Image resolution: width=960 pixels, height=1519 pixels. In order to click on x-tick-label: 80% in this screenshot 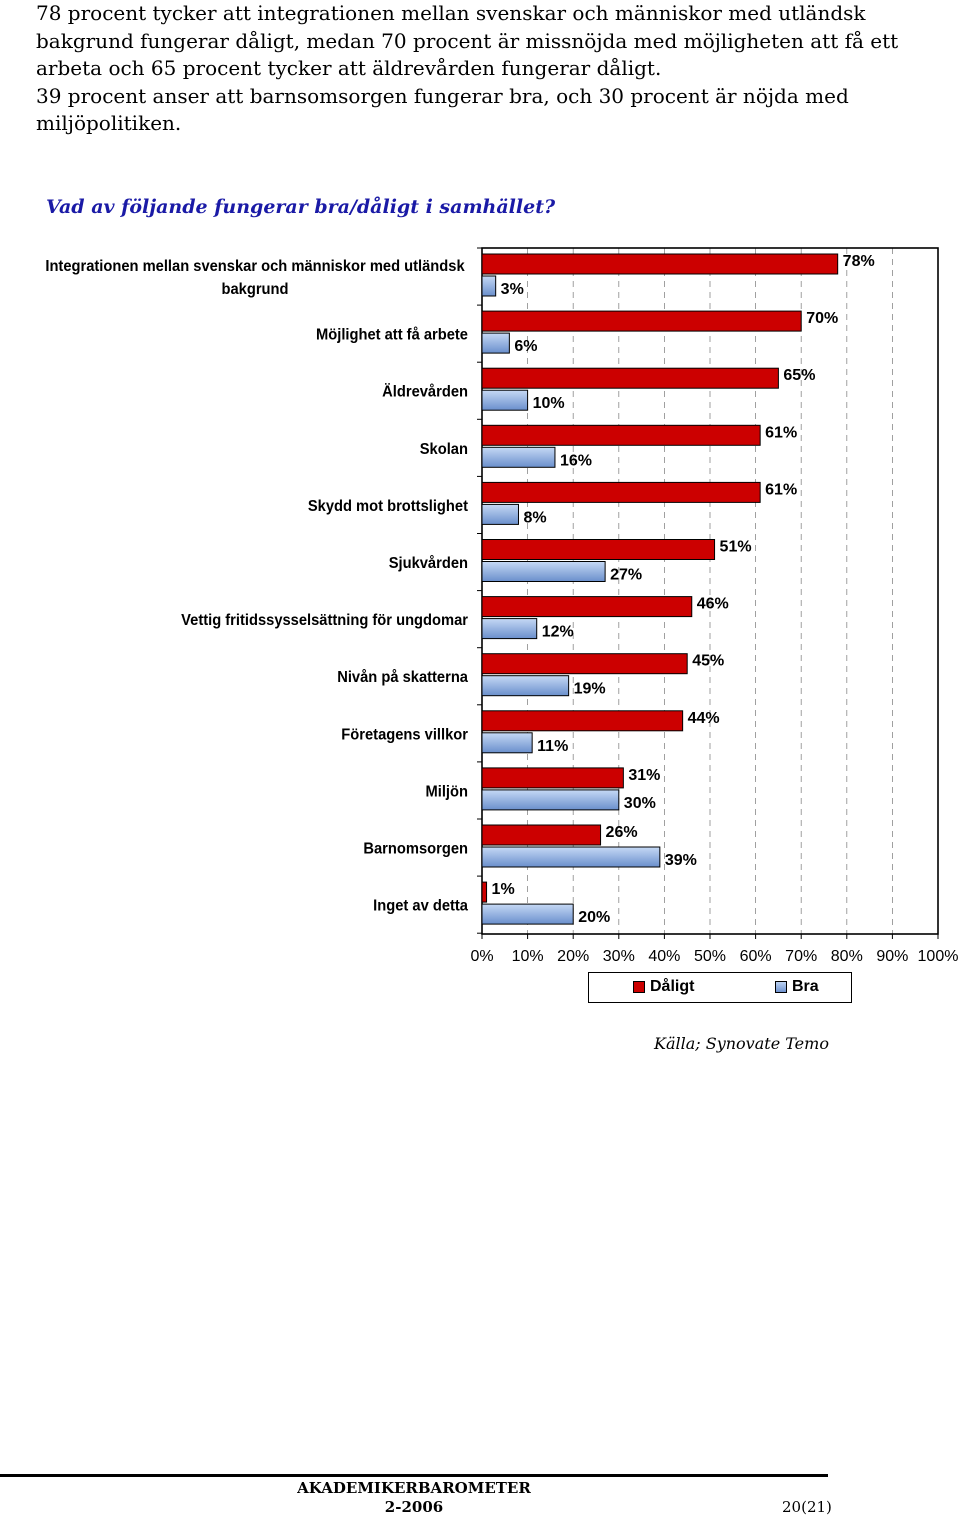, I will do `click(847, 956)`.